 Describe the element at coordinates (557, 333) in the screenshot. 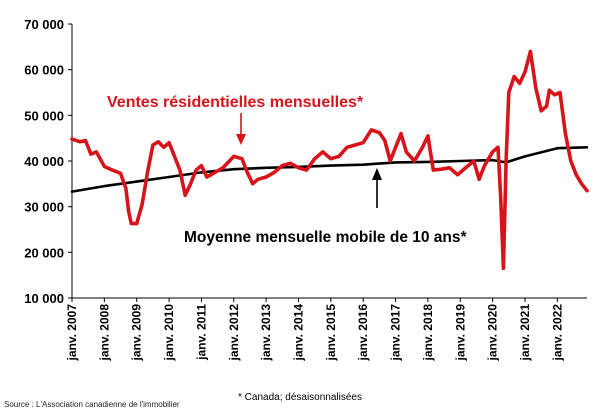

I see `x-tick-label: janv. 2022` at that location.